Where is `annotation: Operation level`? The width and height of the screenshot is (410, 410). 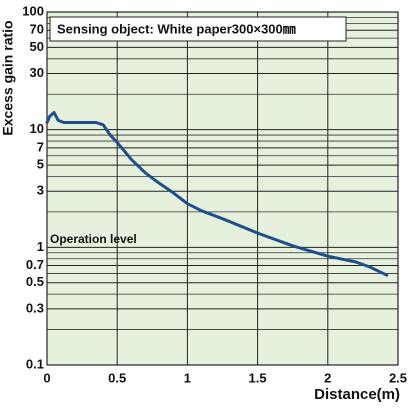 annotation: Operation level is located at coordinates (93, 239).